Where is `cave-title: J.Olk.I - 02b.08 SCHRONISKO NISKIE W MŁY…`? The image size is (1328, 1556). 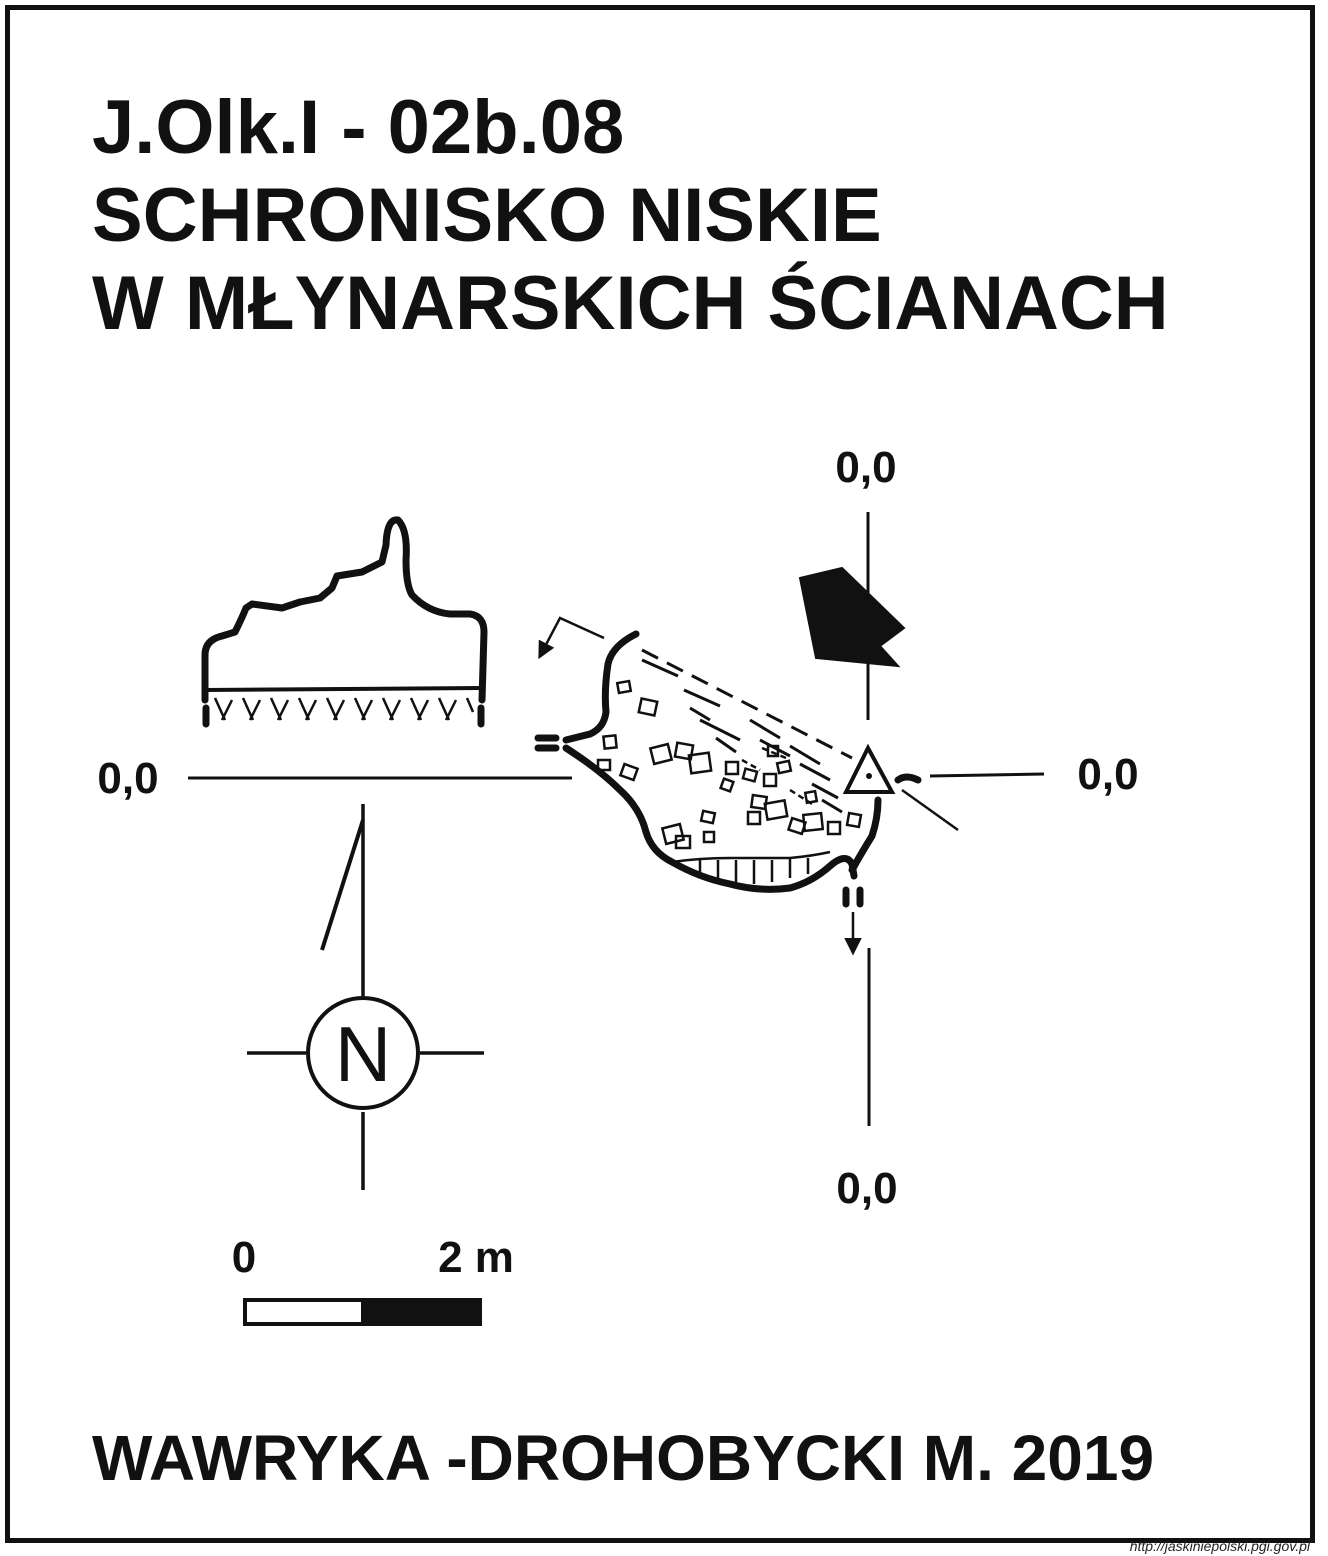 cave-title: J.Olk.I - 02b.08 SCHRONISKO NISKIE W MŁY… is located at coordinates (630, 216).